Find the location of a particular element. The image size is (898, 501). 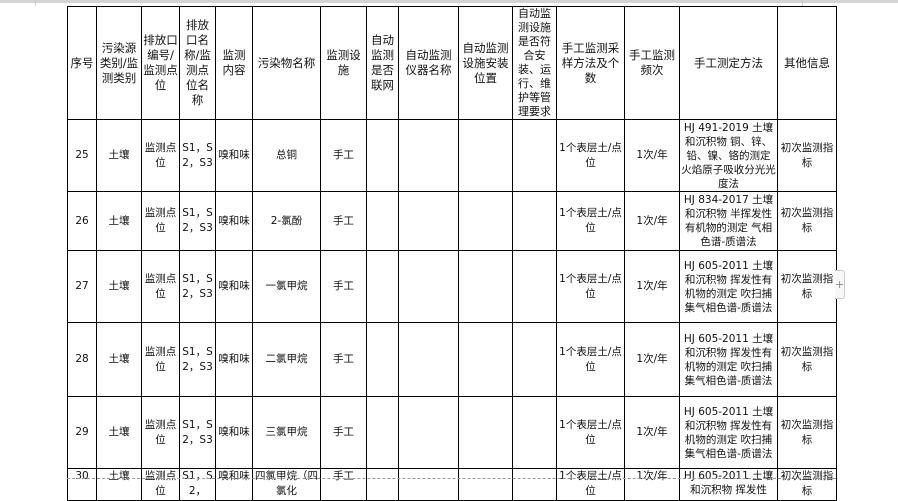

cell-point-name: S1，S2， is located at coordinates (197, 484).